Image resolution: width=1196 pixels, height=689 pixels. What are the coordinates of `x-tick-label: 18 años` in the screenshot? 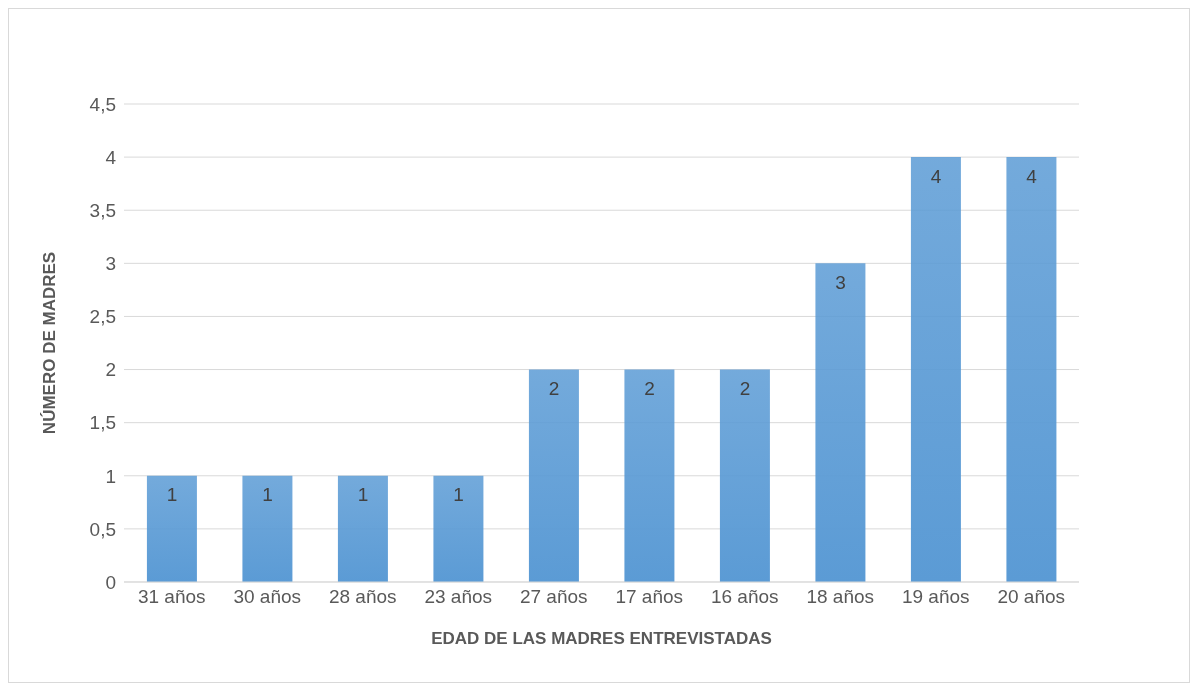 It's located at (840, 597).